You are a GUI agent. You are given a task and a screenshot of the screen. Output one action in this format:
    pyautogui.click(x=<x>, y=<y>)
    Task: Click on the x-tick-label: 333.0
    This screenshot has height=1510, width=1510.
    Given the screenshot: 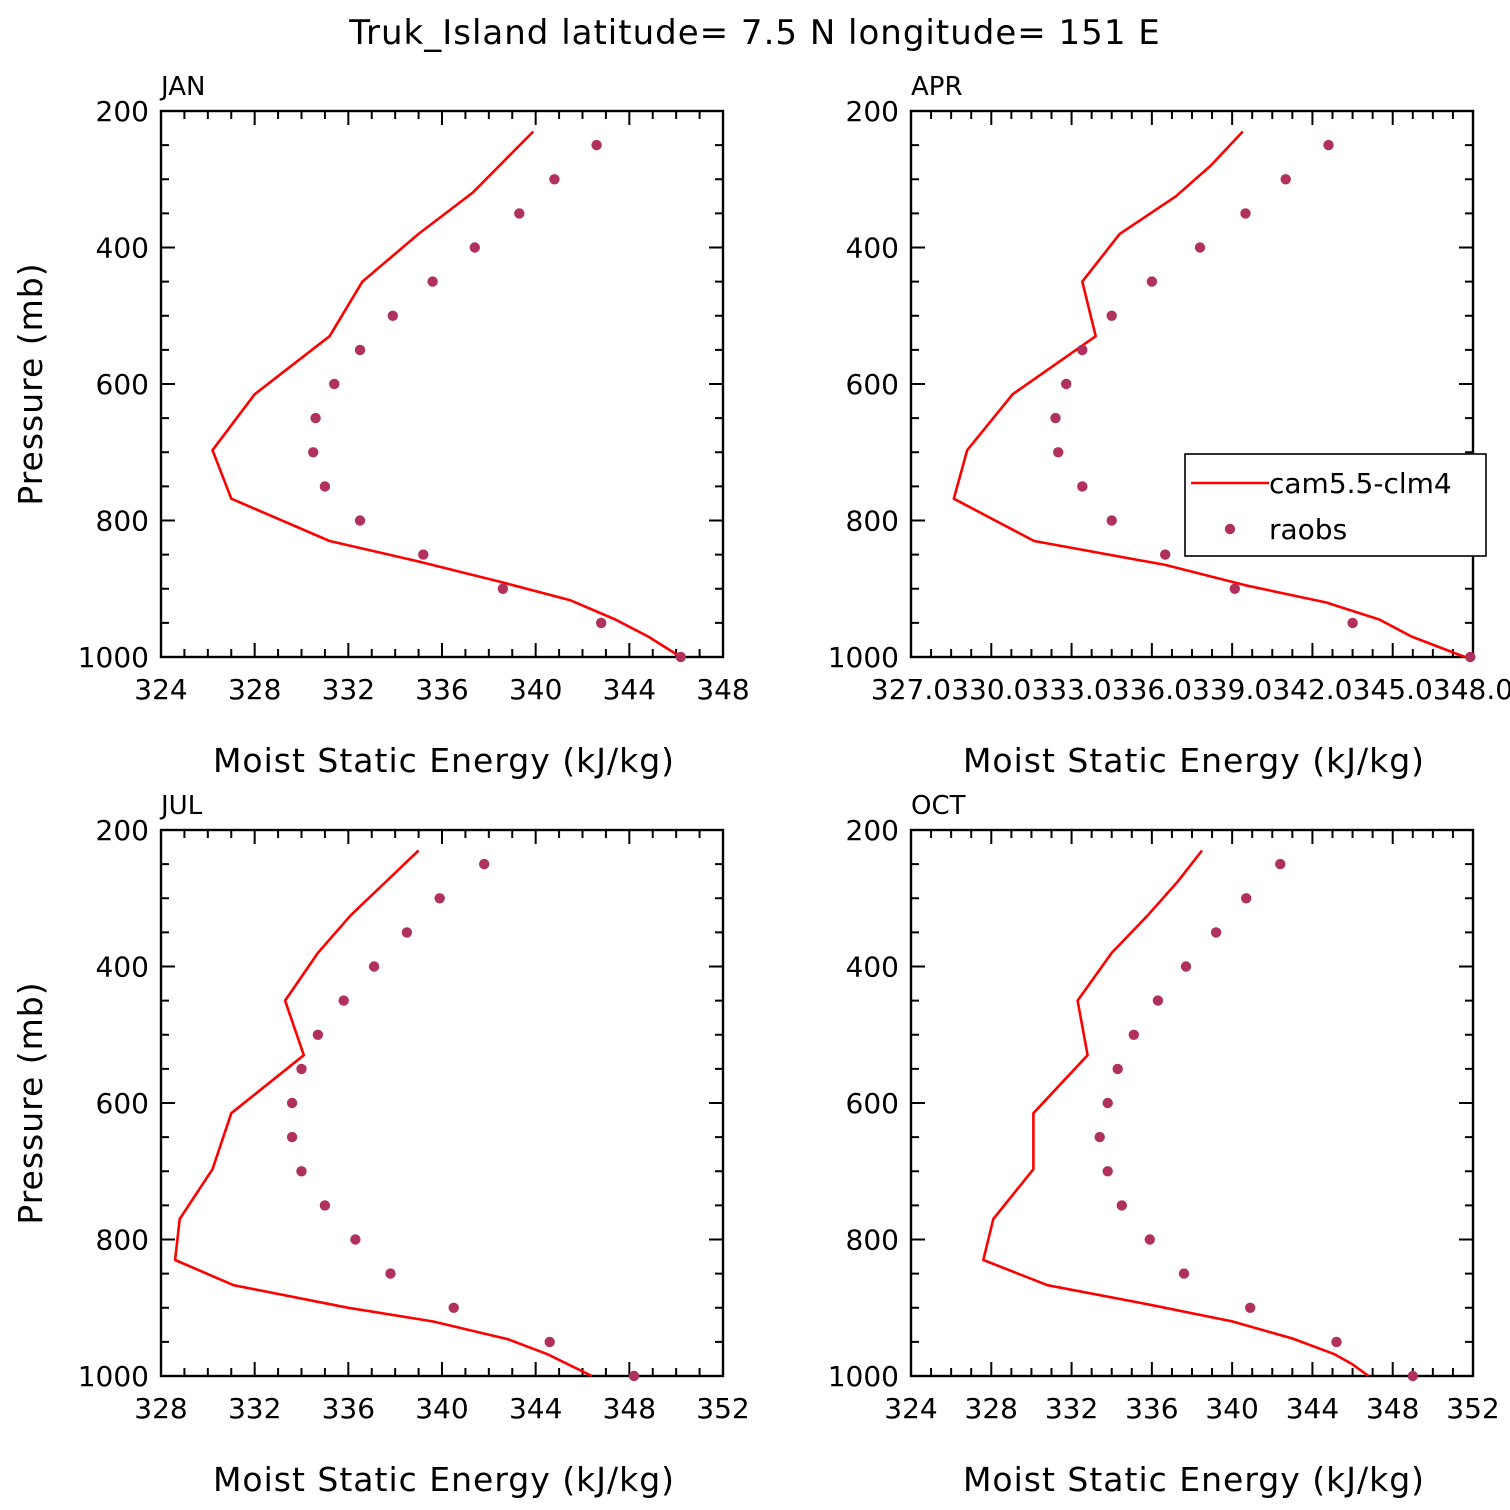 What is the action you would take?
    pyautogui.click(x=1071, y=689)
    